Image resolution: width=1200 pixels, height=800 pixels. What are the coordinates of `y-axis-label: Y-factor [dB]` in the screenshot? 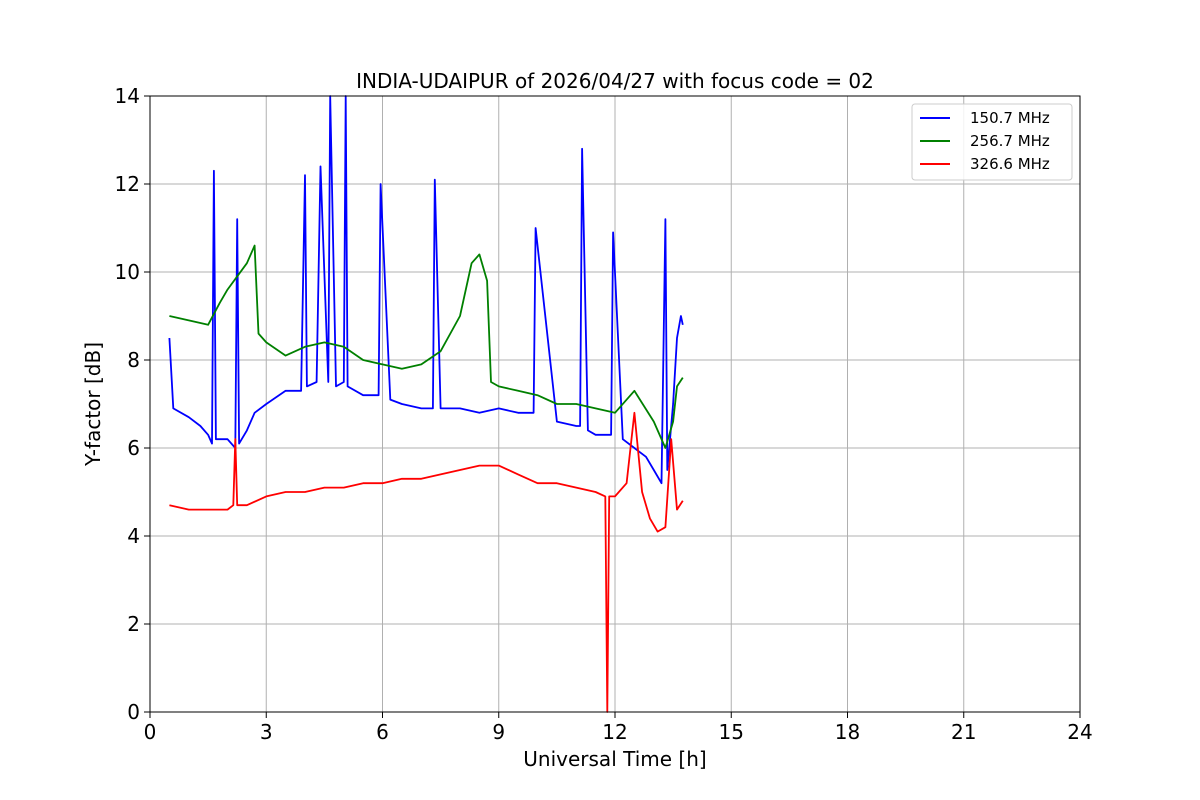 It's located at (93, 404).